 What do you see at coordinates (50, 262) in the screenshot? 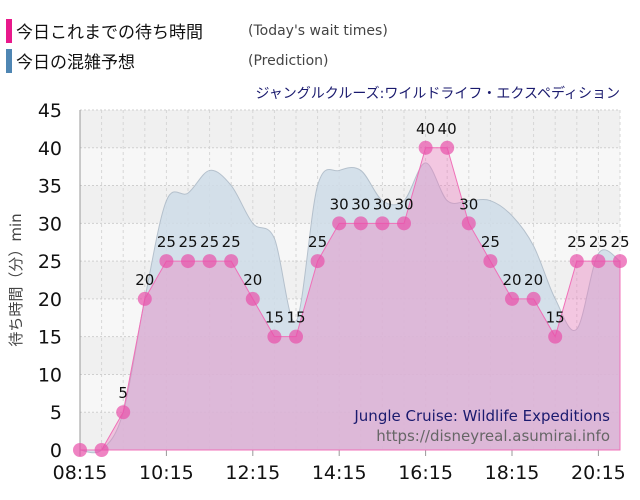
I see `y-tick-label: 25` at bounding box center [50, 262].